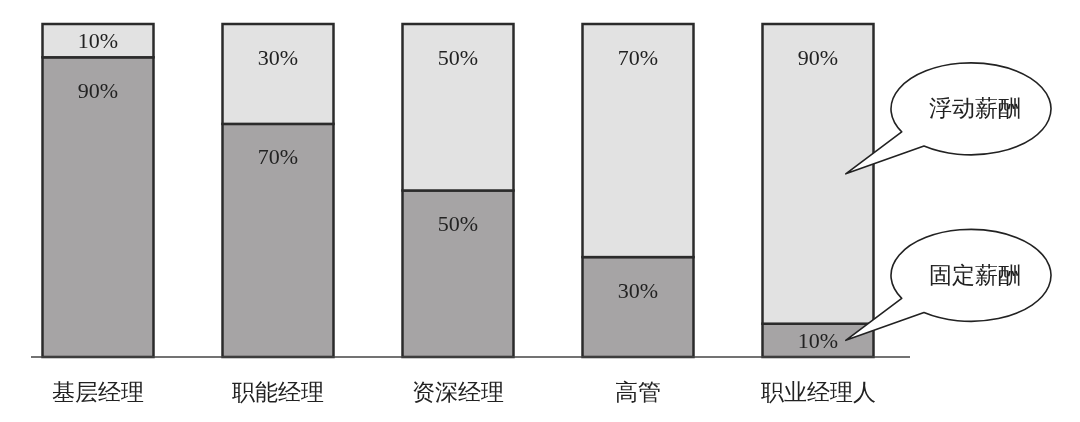 The image size is (1080, 422). What do you see at coordinates (975, 109) in the screenshot?
I see `series-name: 浮动薪酬` at bounding box center [975, 109].